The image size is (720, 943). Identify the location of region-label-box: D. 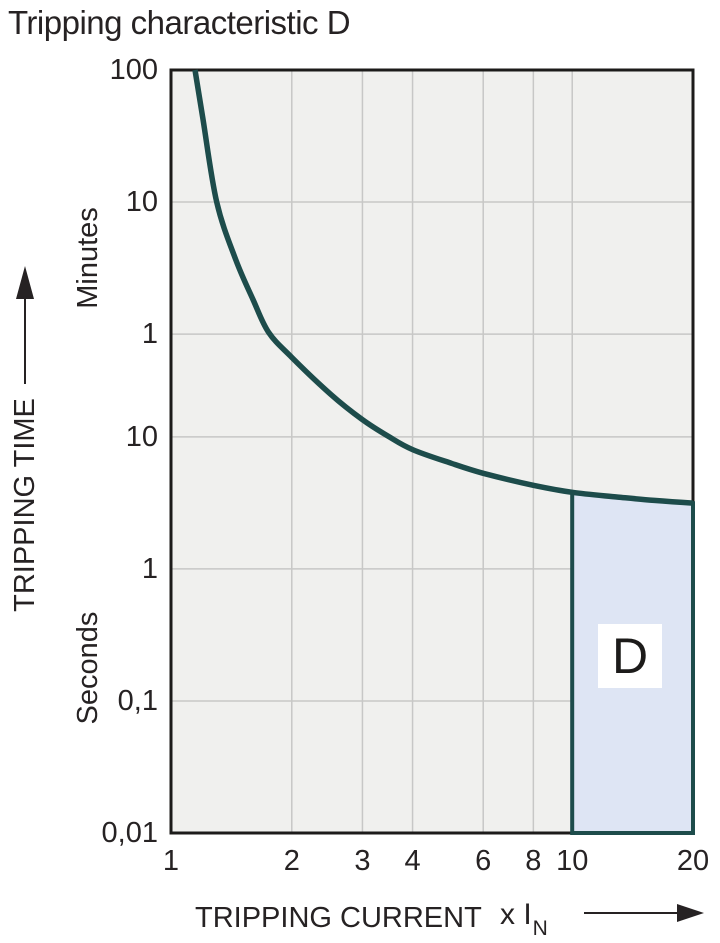
(630, 656).